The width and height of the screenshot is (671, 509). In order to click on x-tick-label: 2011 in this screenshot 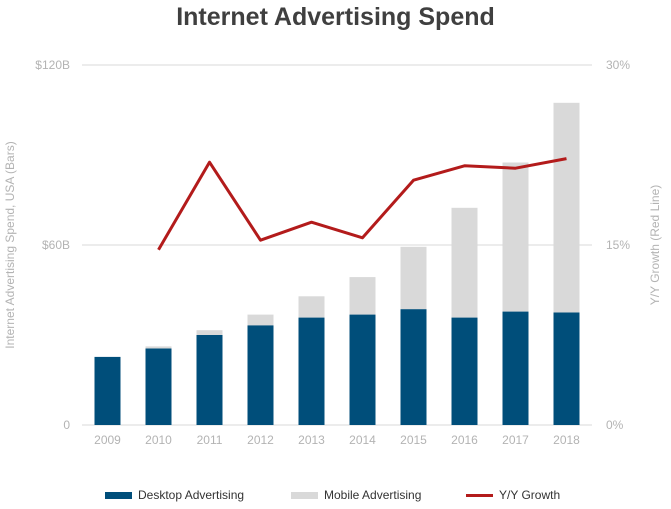, I will do `click(210, 440)`.